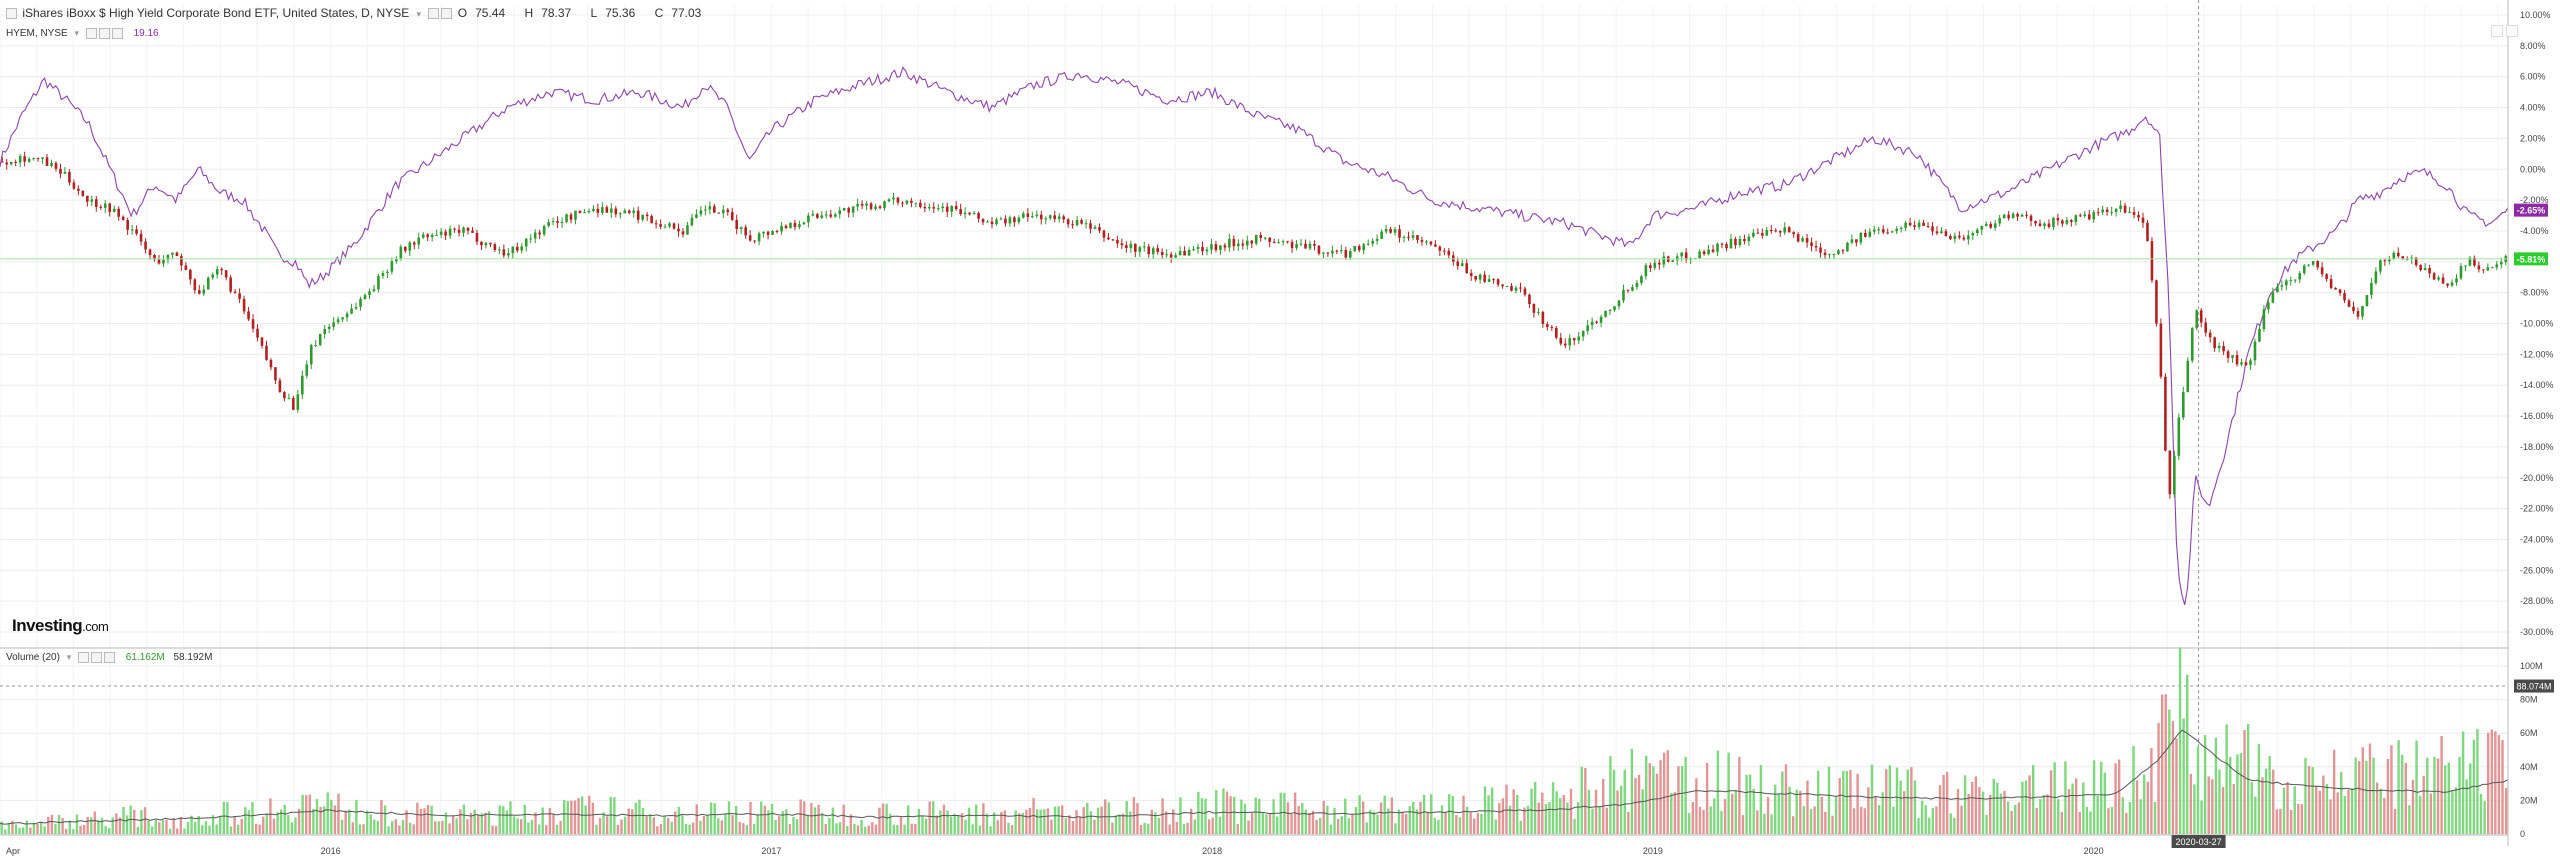 The width and height of the screenshot is (2560, 866). Describe the element at coordinates (2512, 31) in the screenshot. I see `close-pane-icon` at that location.